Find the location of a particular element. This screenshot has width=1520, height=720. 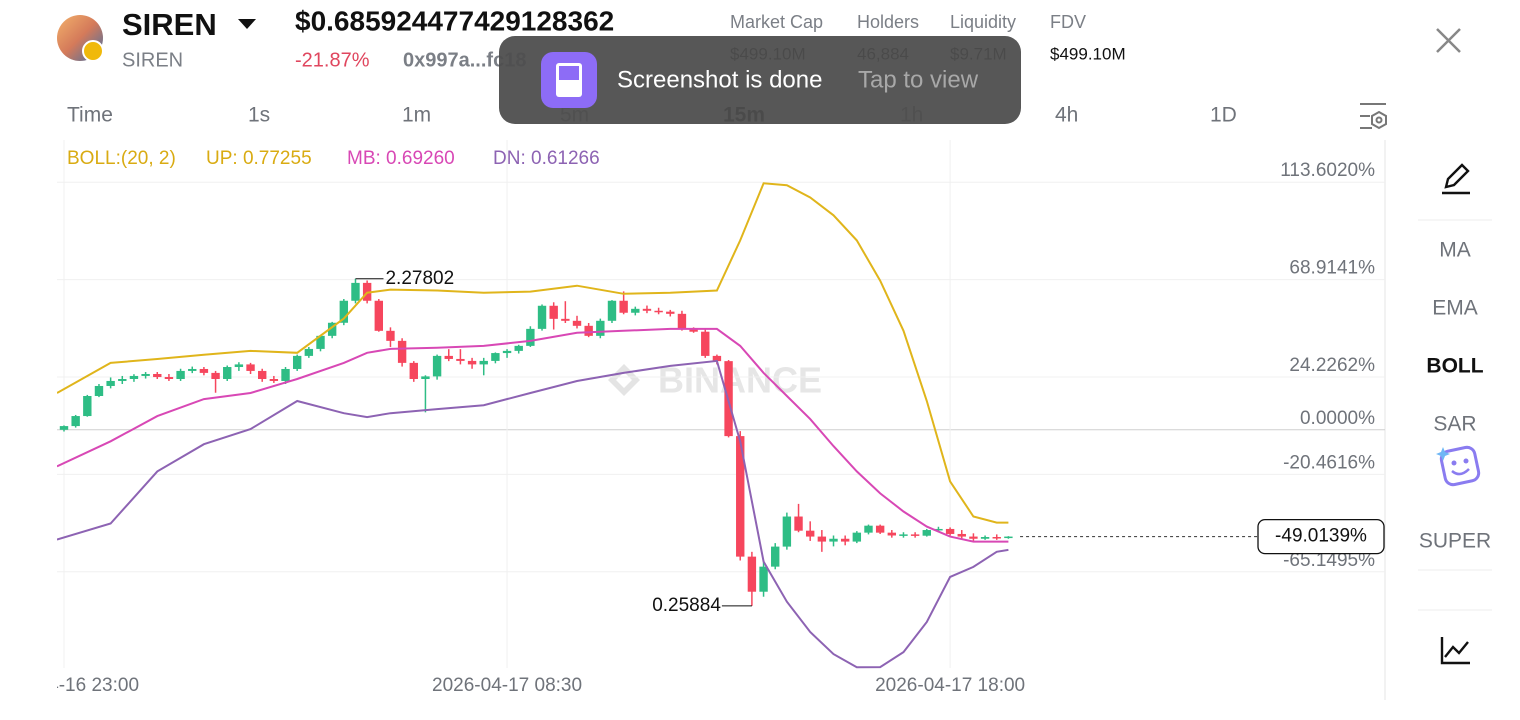

x-axis-labels: 2026-04-17 08:30 is located at coordinates (507, 685).